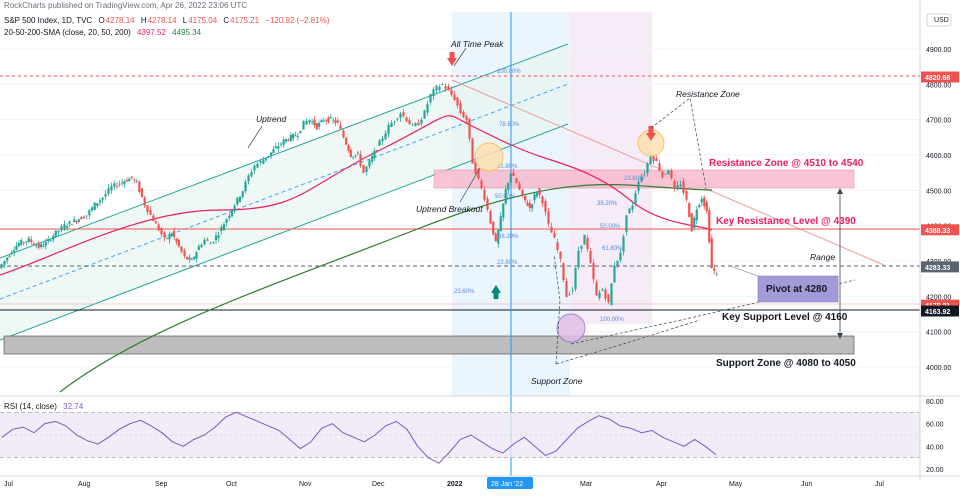 The height and width of the screenshot is (498, 960). I want to click on currency-label: USD, so click(941, 20).